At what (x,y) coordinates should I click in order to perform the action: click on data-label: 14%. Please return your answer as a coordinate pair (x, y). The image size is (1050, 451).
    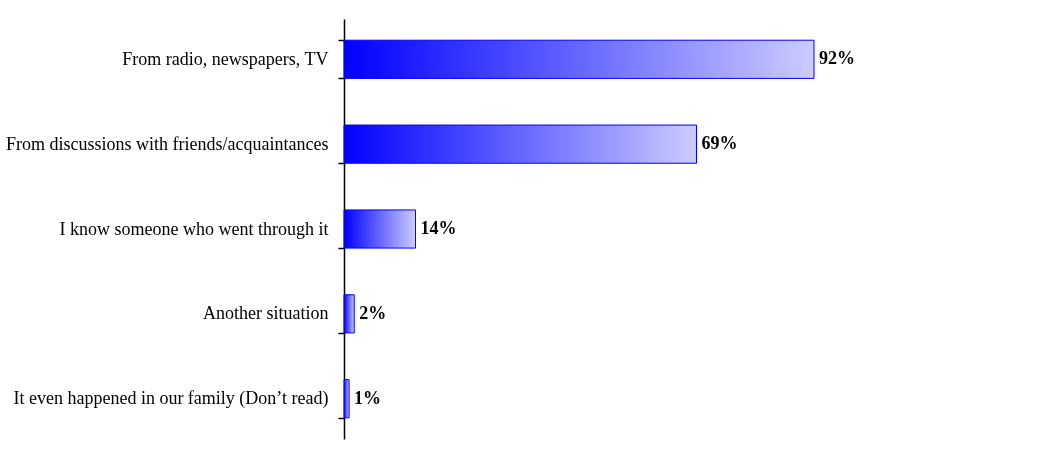
    Looking at the image, I should click on (438, 228).